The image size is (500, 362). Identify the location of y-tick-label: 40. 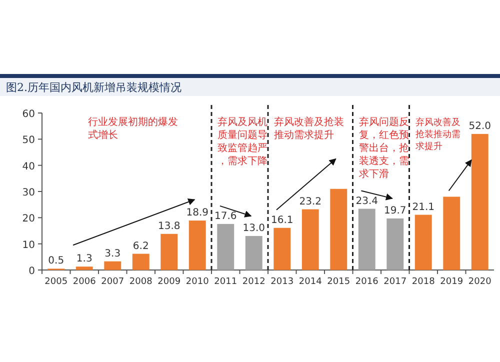
(28, 166).